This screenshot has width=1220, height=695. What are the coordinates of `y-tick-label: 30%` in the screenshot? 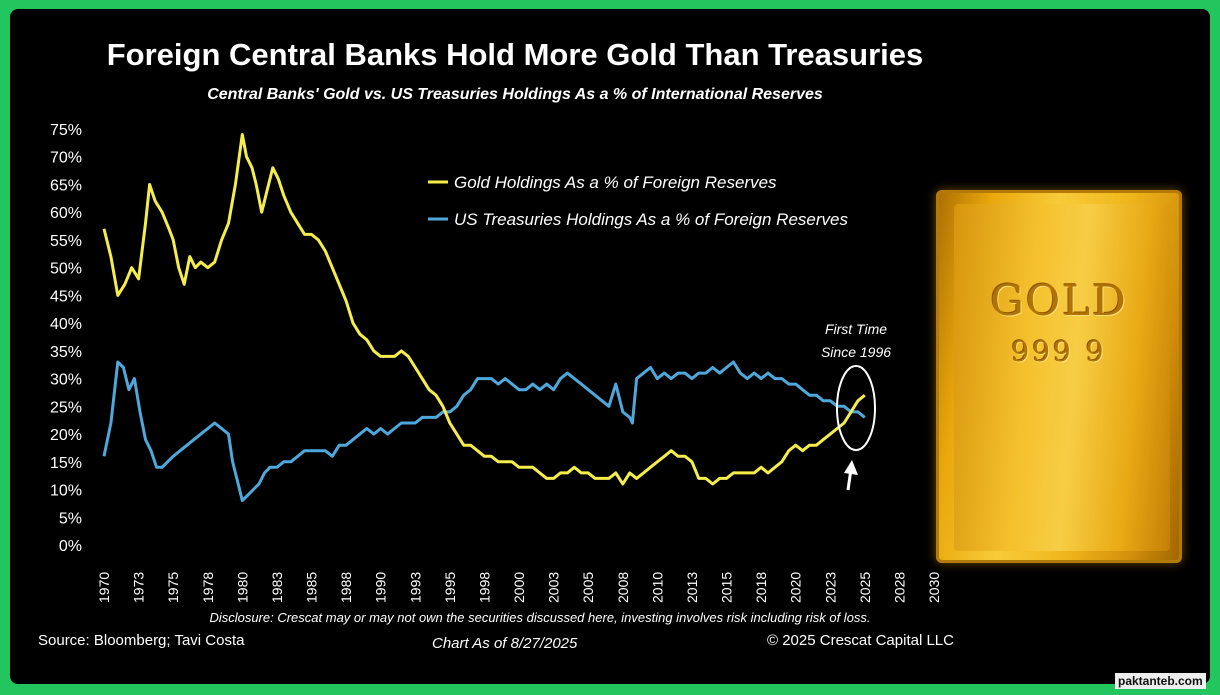 It's located at (66, 380).